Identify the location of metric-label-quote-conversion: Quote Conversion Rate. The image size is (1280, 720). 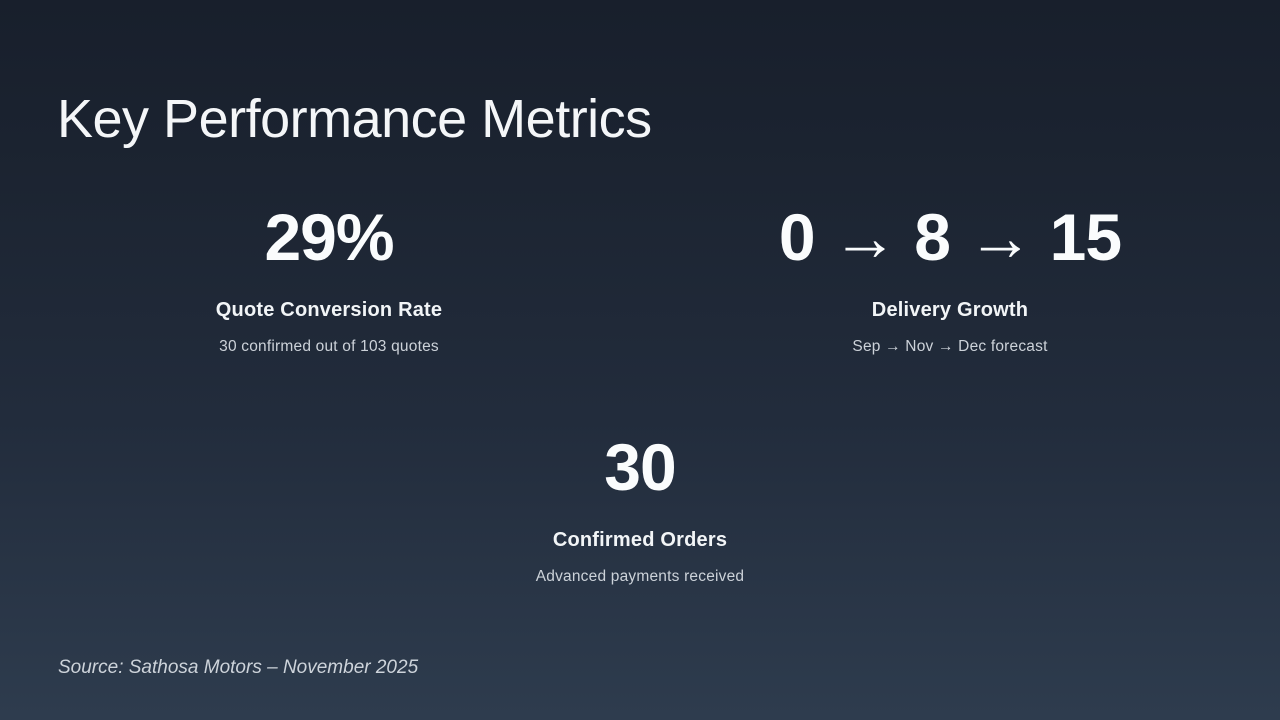
(329, 310).